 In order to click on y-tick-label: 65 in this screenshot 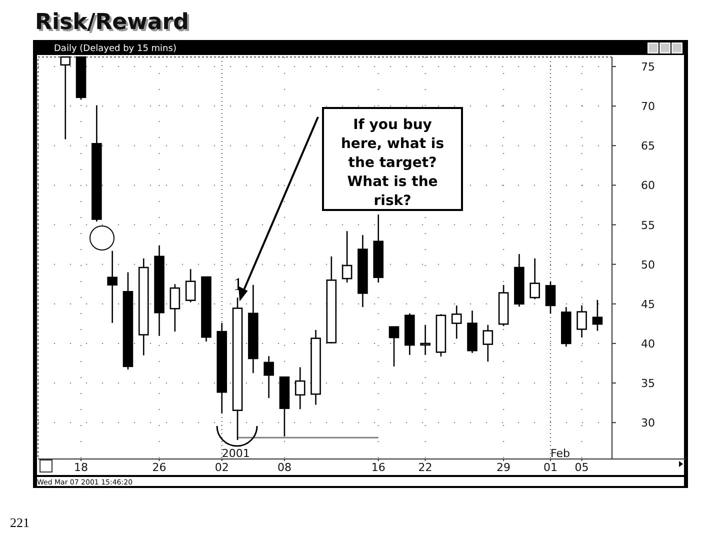, I will do `click(648, 146)`.